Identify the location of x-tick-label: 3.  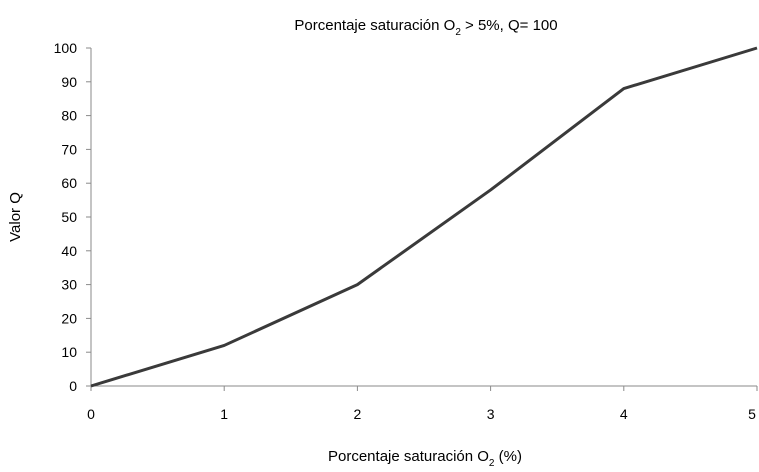
(491, 414).